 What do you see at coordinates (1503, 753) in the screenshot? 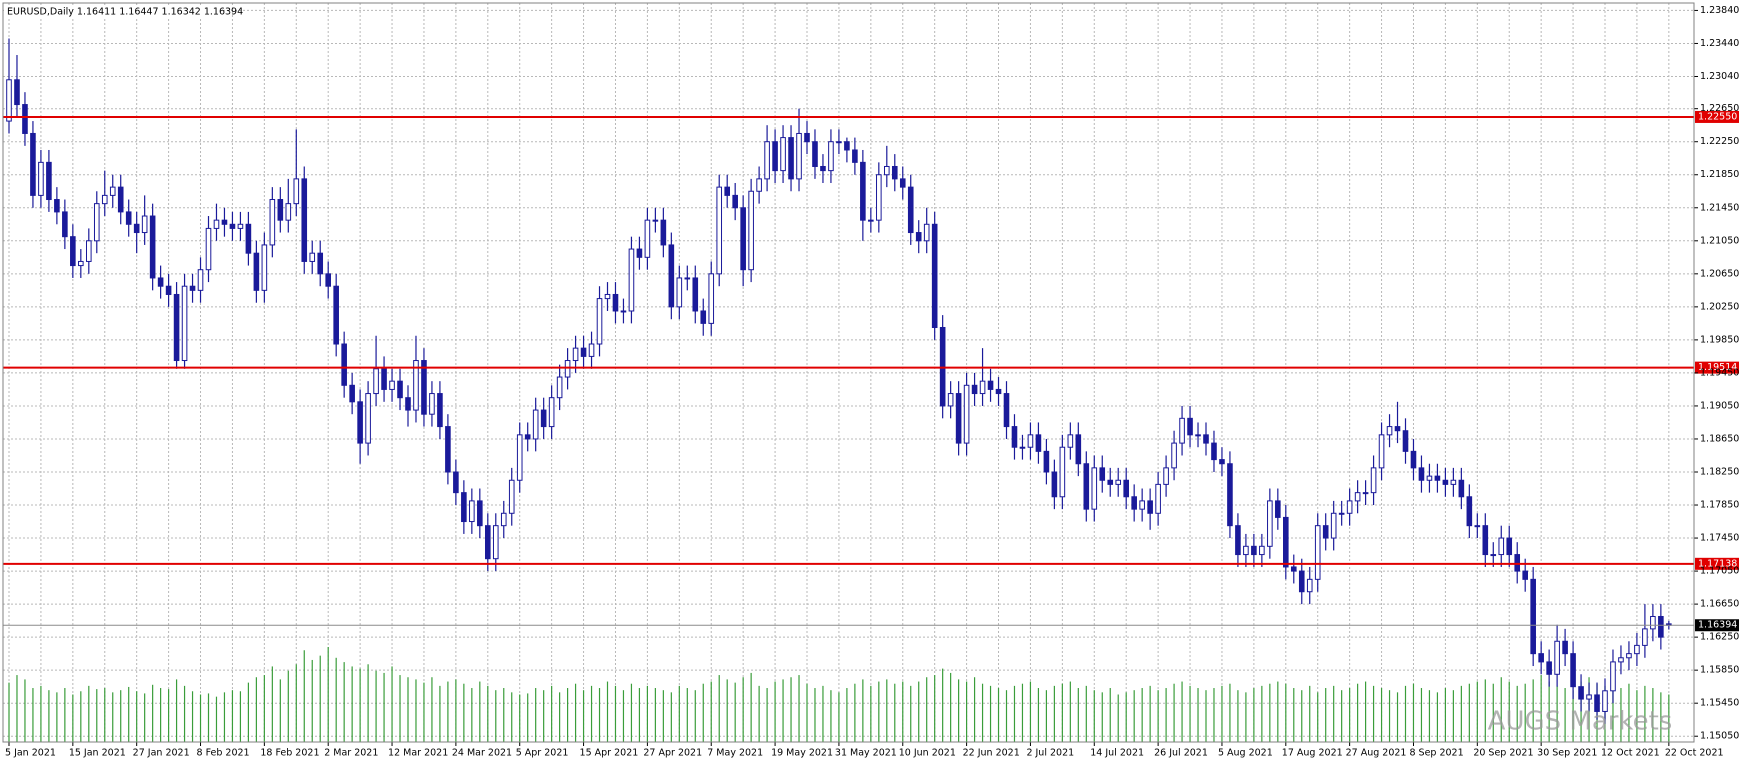
I see `x-tick-label: 20 Sep 2021` at bounding box center [1503, 753].